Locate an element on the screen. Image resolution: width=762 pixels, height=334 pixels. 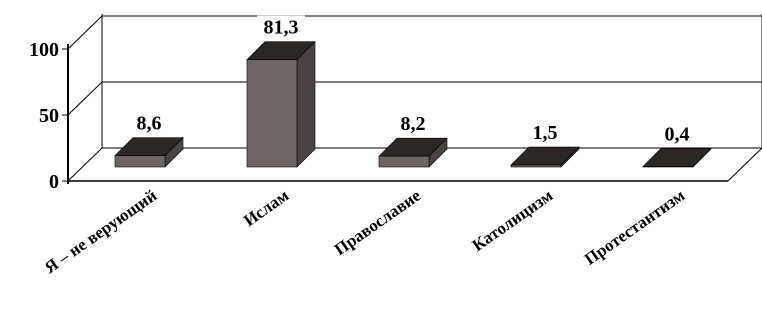
data-label: 8,6 is located at coordinates (149, 124).